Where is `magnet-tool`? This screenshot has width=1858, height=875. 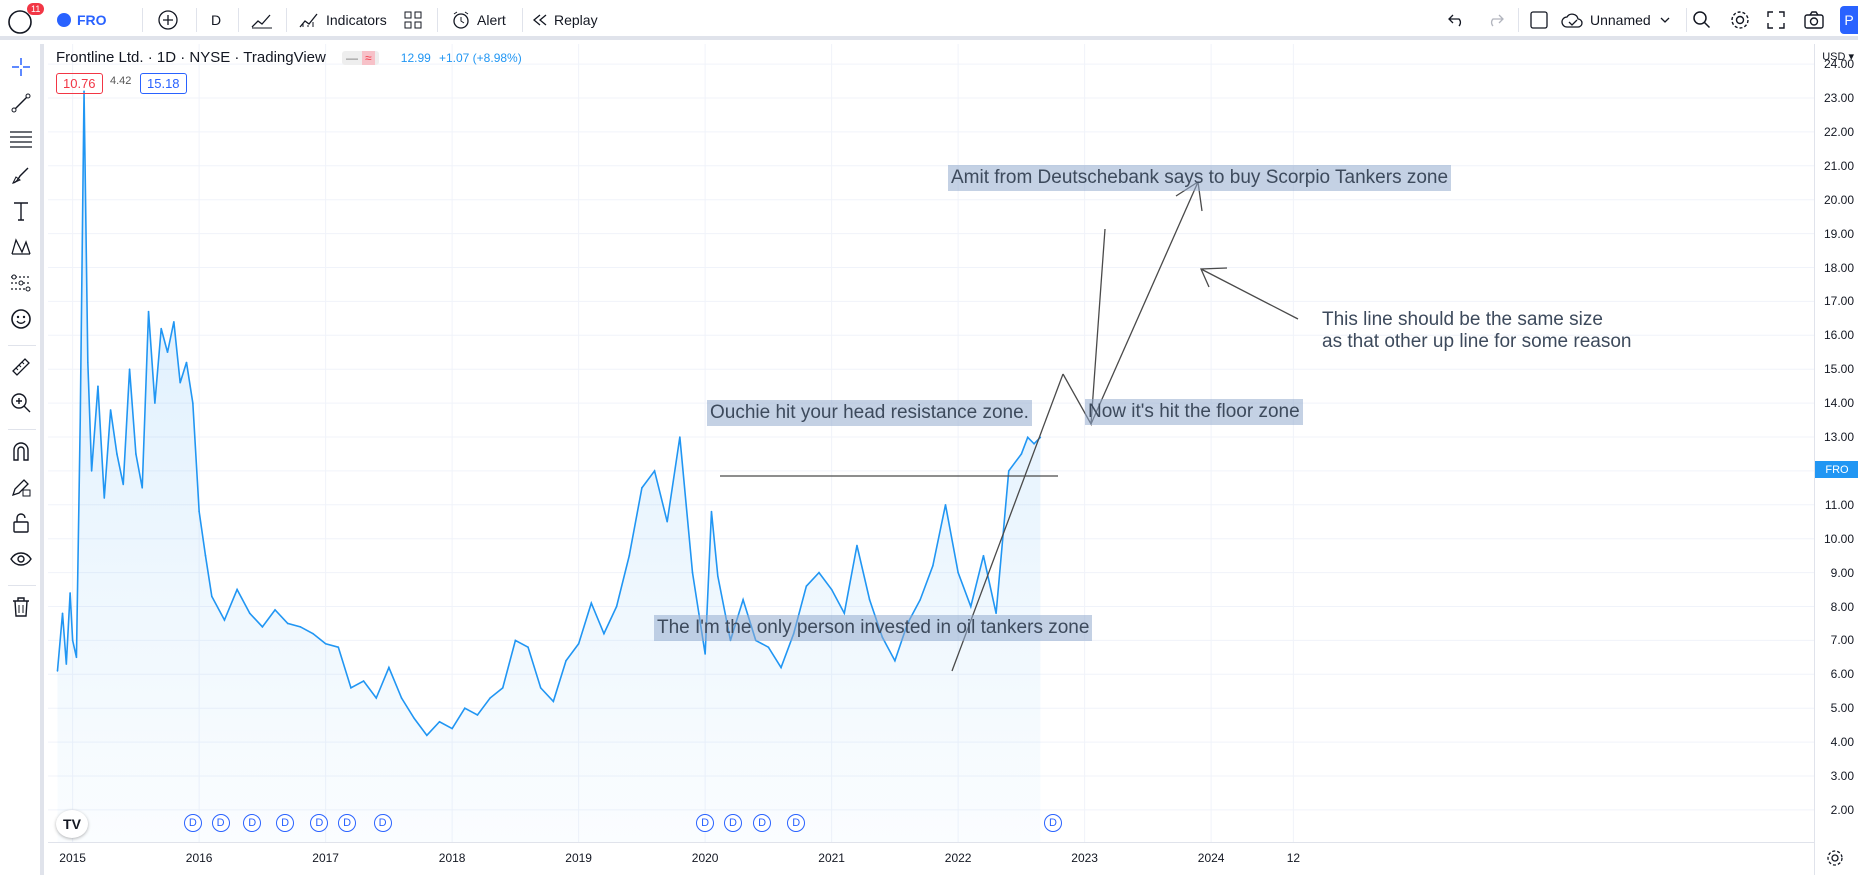 magnet-tool is located at coordinates (21, 451).